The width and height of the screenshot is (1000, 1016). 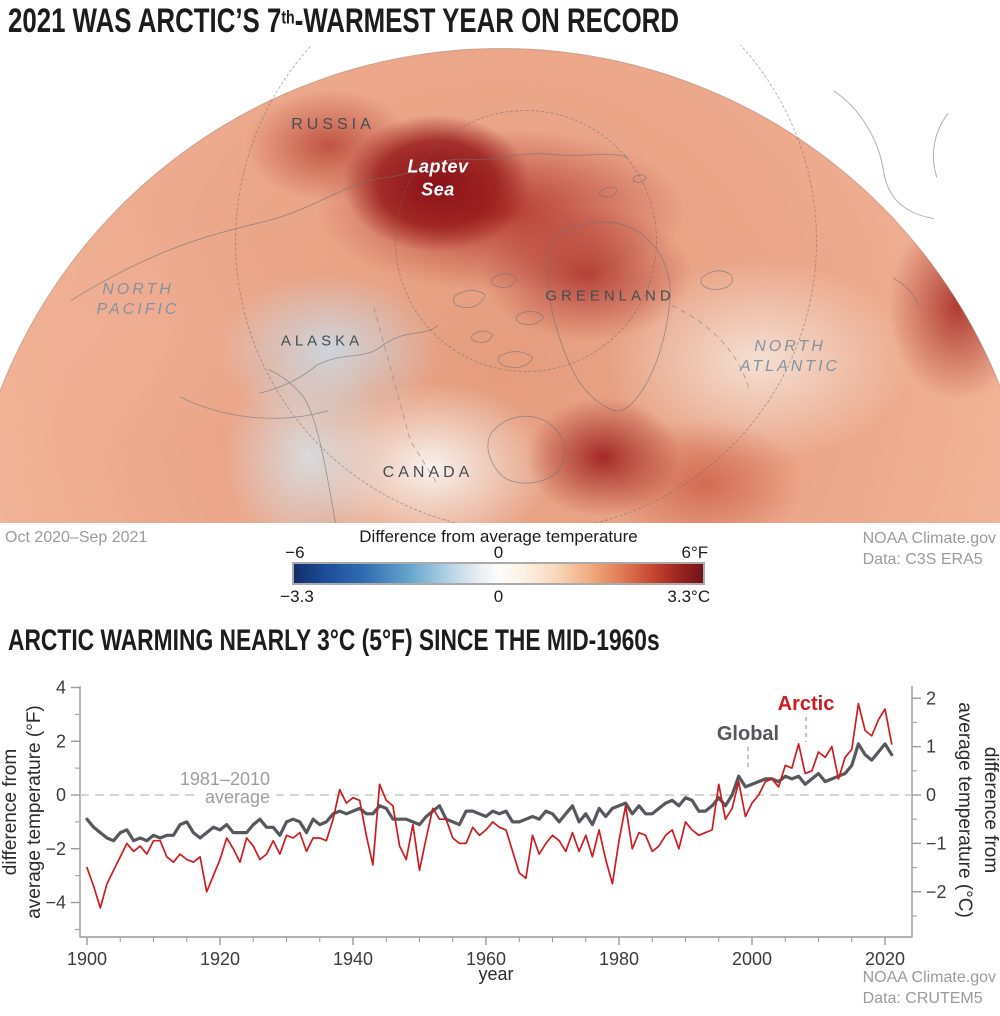 I want to click on svg-text: 2000, so click(x=752, y=959).